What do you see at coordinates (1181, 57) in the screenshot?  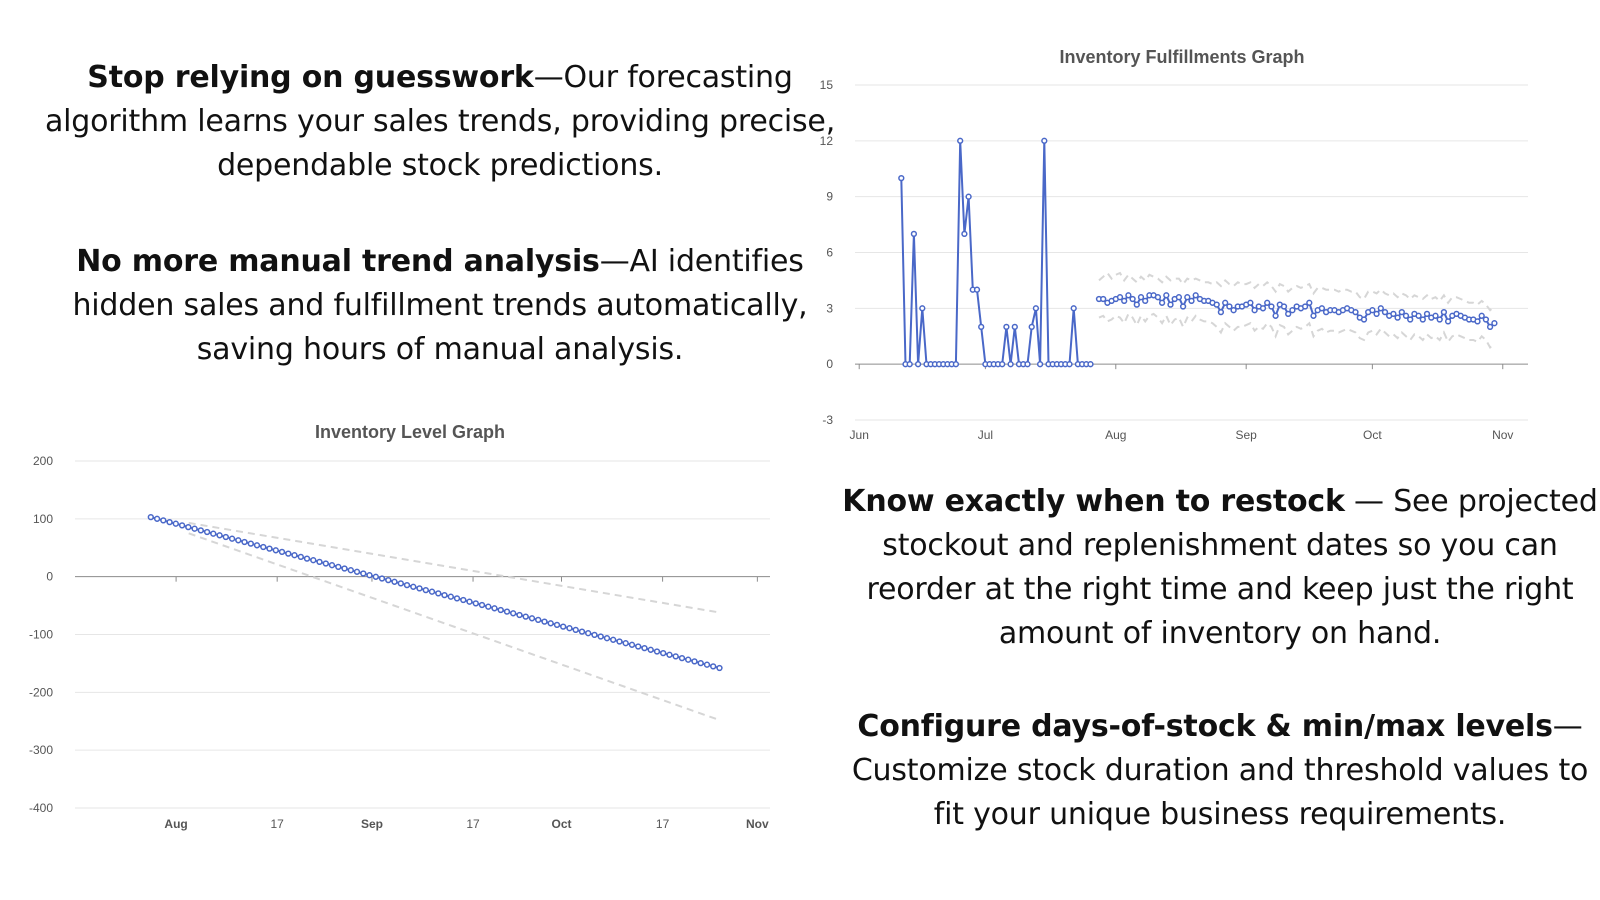 I see `chart-title: Inventory Fulfillments Graph` at bounding box center [1181, 57].